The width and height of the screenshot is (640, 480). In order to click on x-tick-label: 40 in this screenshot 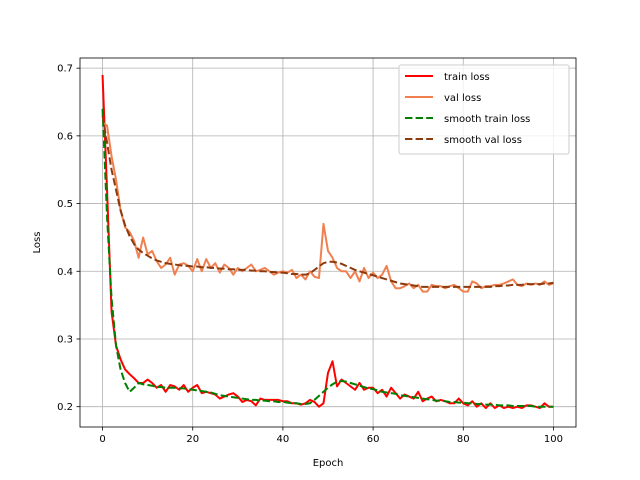, I will do `click(283, 439)`.